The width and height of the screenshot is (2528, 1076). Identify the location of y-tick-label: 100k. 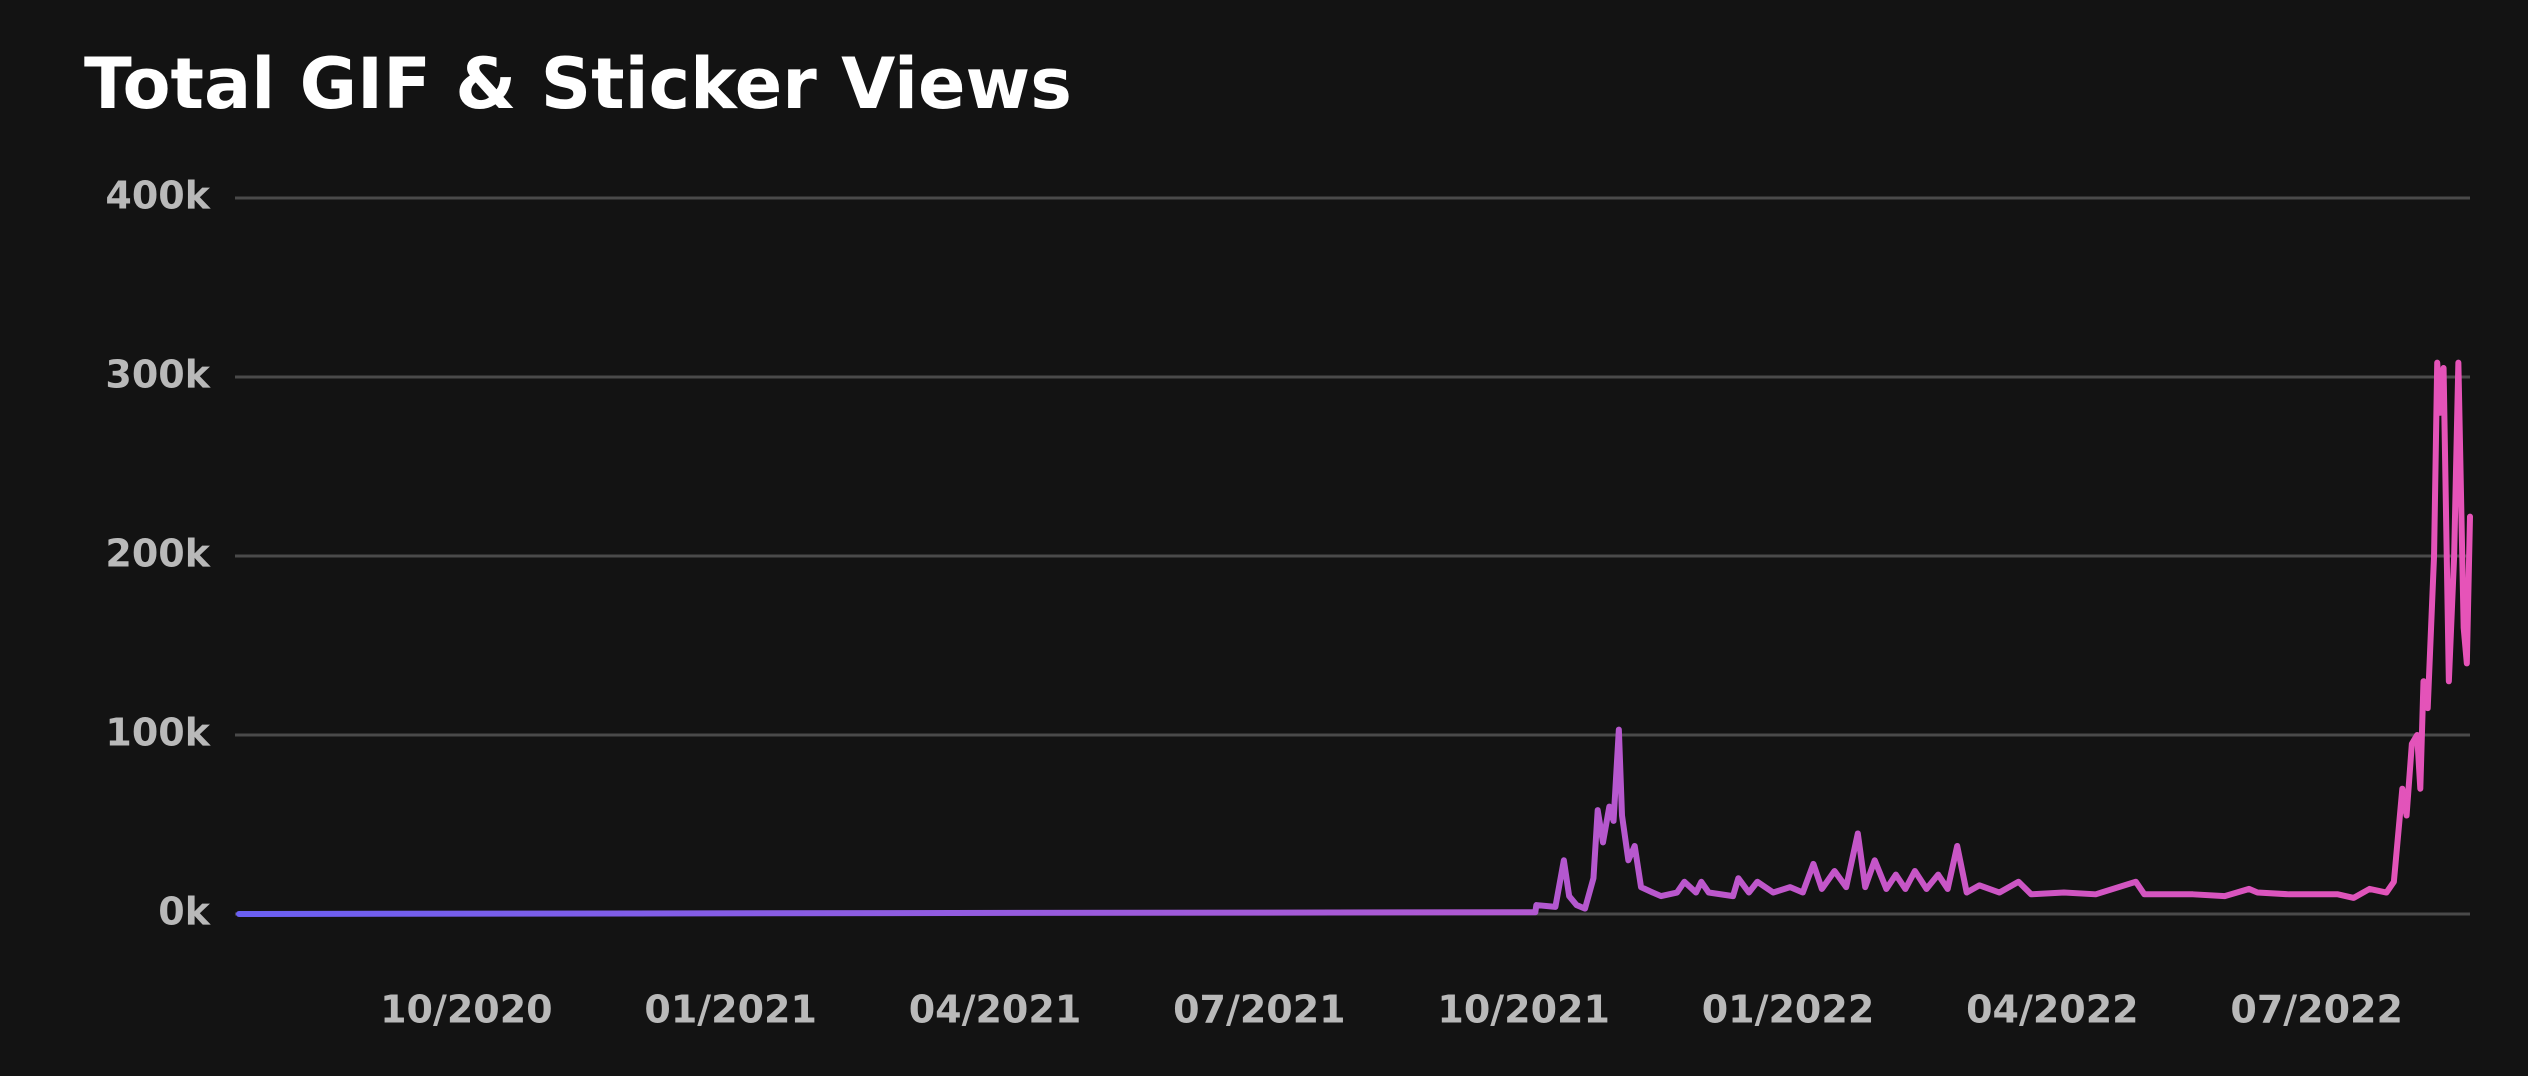
(157, 733).